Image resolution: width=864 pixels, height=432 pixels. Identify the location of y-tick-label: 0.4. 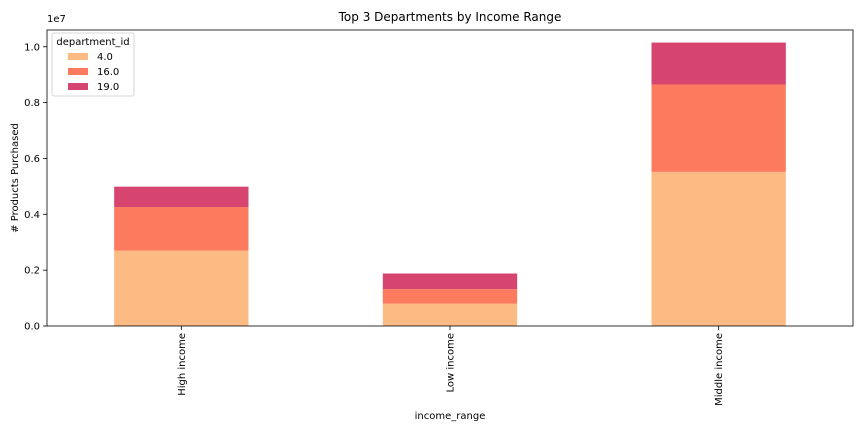
(32, 215).